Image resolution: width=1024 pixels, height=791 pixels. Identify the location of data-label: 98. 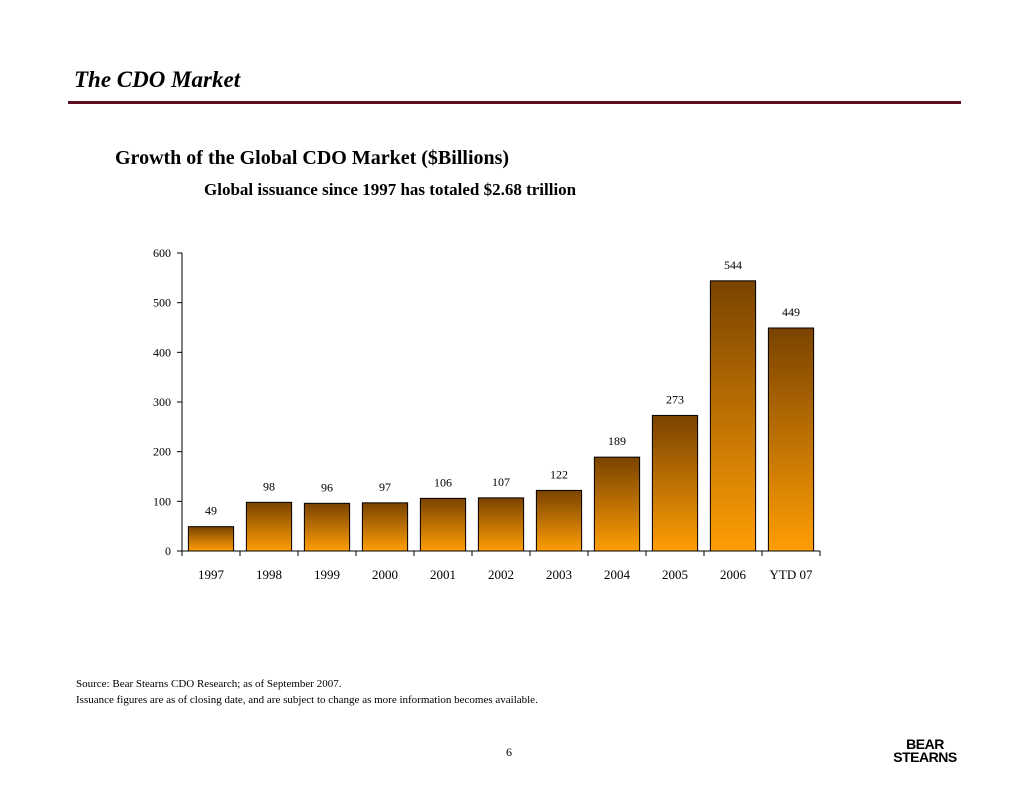
(269, 486).